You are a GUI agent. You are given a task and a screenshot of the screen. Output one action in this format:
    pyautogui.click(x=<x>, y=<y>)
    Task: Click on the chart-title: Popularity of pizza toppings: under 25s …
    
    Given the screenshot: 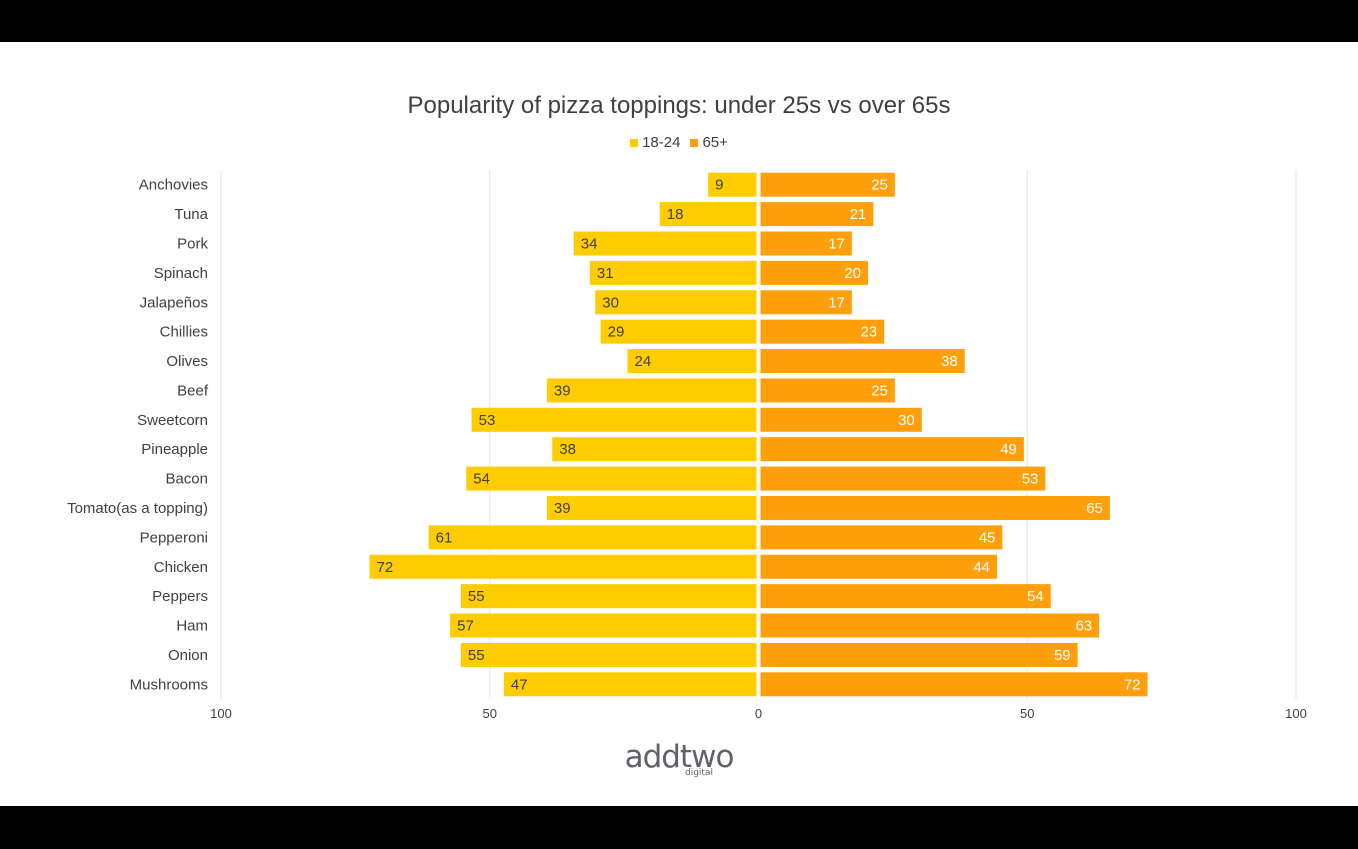 What is the action you would take?
    pyautogui.click(x=679, y=105)
    